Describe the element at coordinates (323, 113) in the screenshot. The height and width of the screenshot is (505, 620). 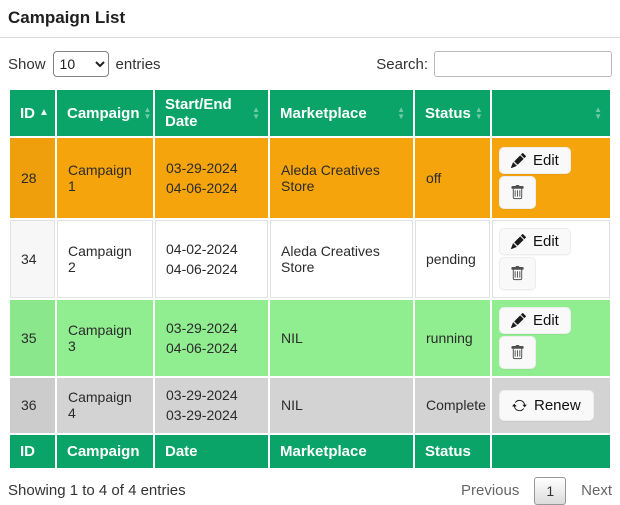
I see `column-header-label: Marketplace` at that location.